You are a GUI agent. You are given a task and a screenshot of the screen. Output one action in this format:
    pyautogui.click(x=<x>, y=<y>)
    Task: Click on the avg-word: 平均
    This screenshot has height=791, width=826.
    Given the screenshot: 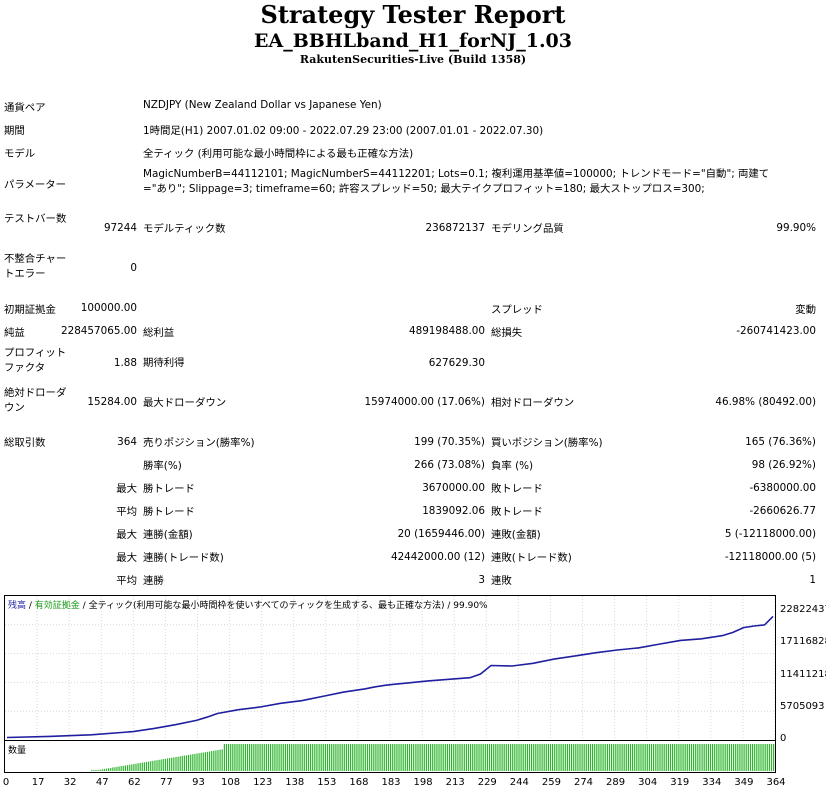 What is the action you would take?
    pyautogui.click(x=126, y=581)
    